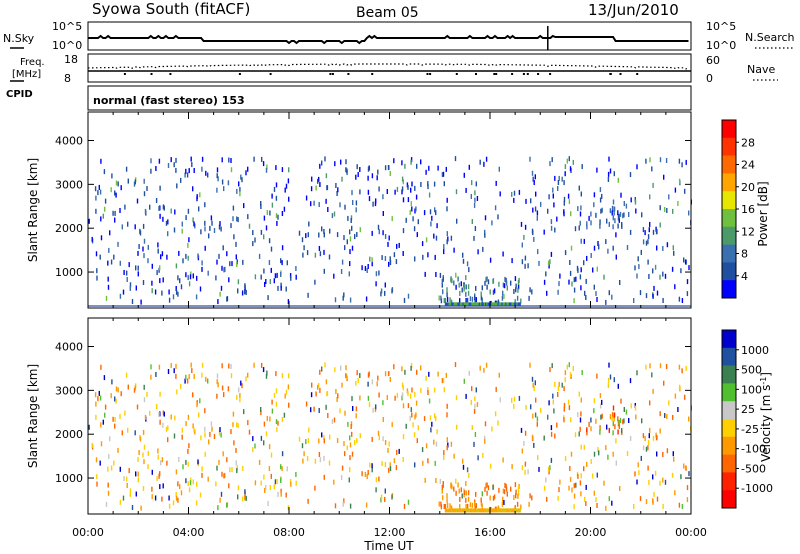 The width and height of the screenshot is (800, 554). What do you see at coordinates (633, 10) in the screenshot?
I see `header-date: 13/Jun/2010` at bounding box center [633, 10].